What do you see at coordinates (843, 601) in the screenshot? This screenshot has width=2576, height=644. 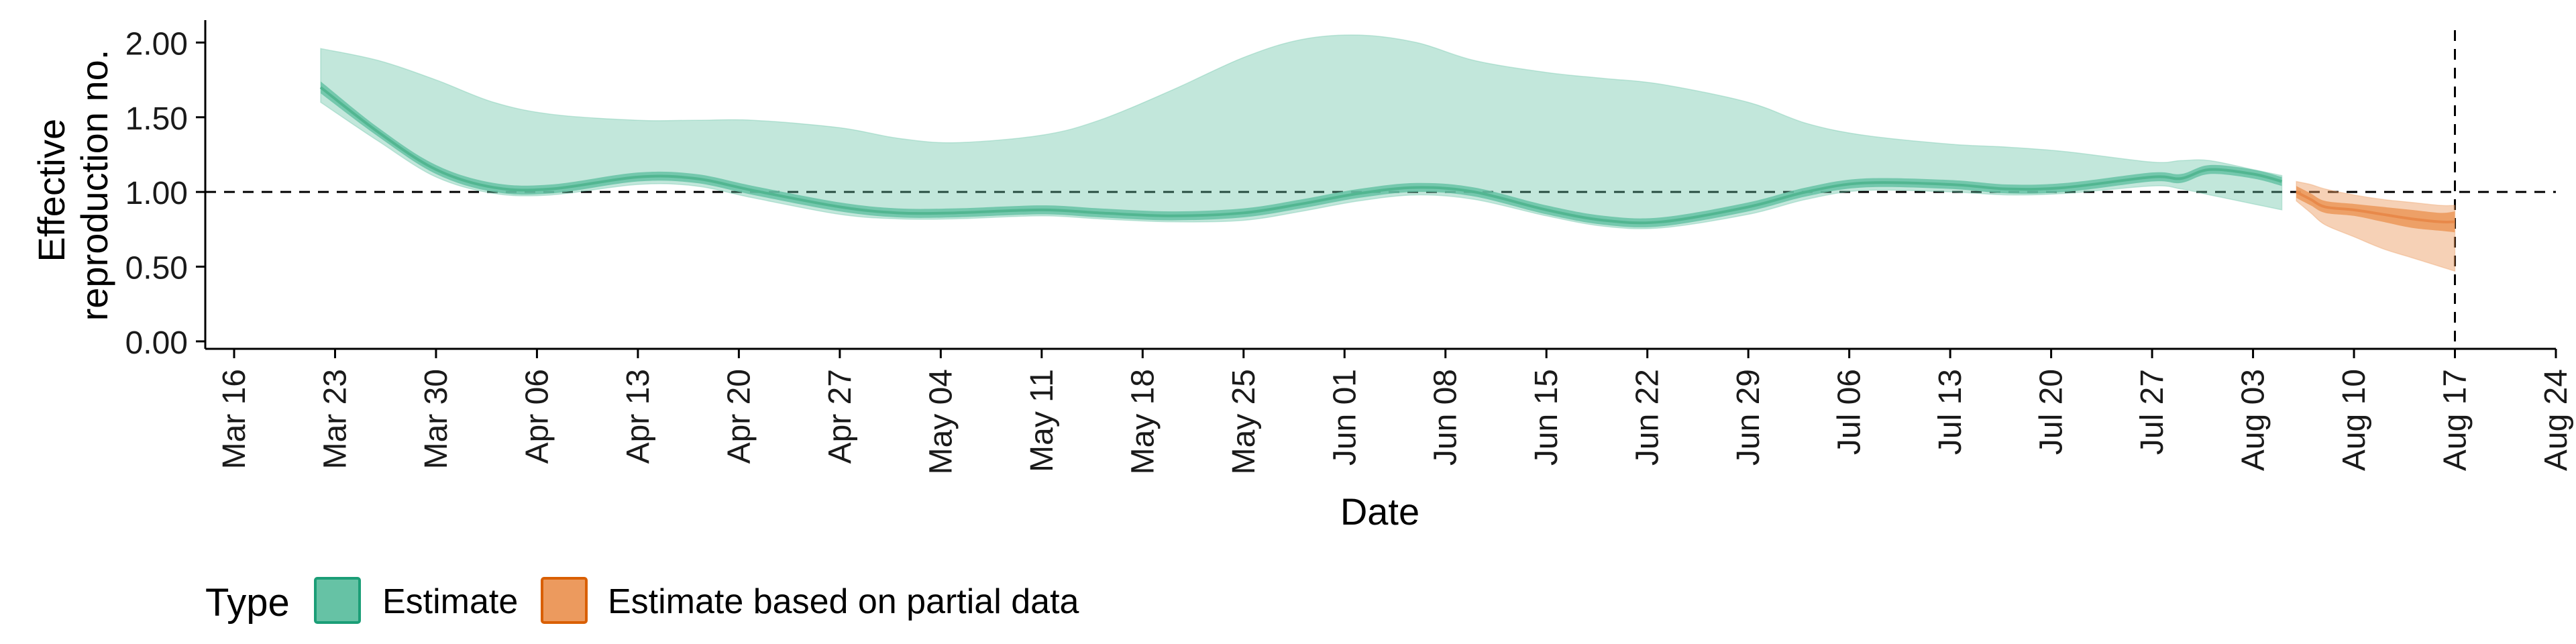 I see `legend-label-partial: Estimate based on partial data` at bounding box center [843, 601].